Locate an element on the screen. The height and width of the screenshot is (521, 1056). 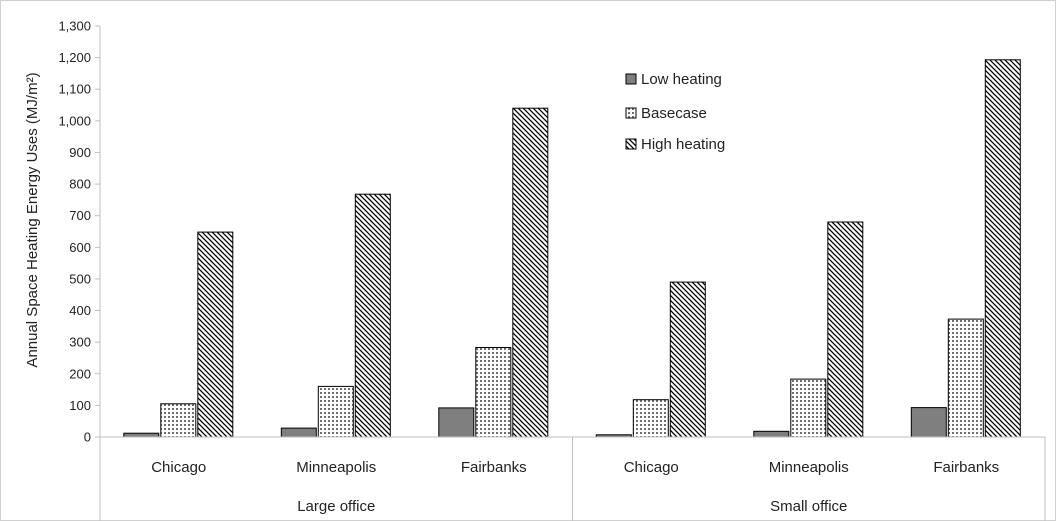
y-tick-label: 0 is located at coordinates (87, 437).